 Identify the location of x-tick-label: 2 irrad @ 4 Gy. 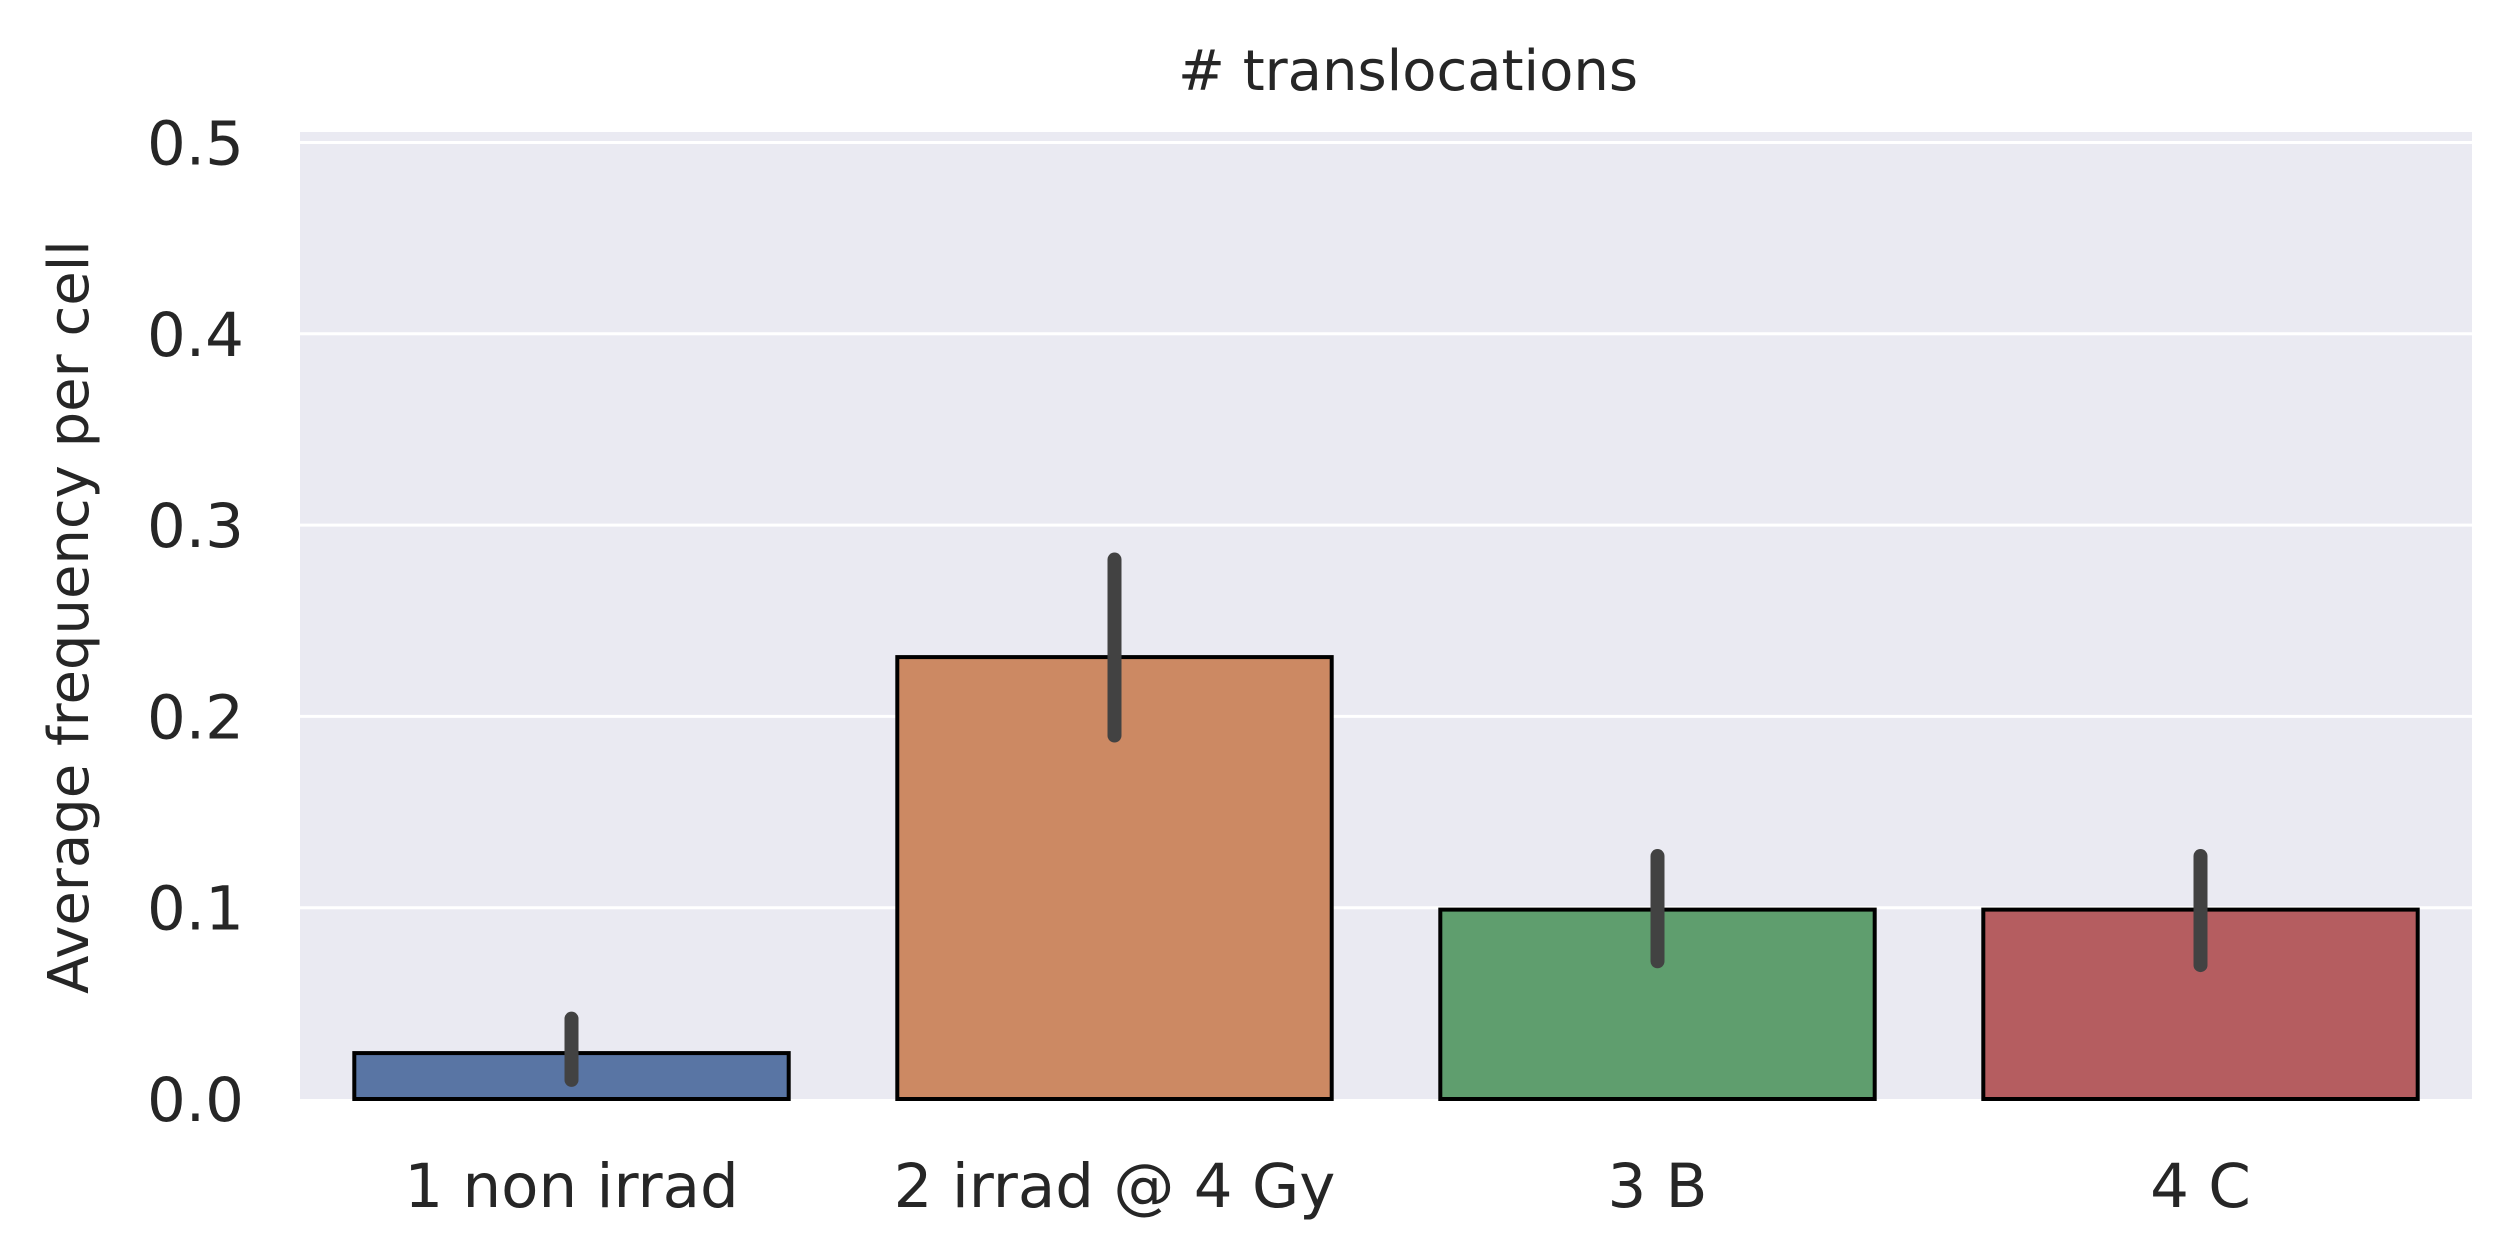
(1115, 1186).